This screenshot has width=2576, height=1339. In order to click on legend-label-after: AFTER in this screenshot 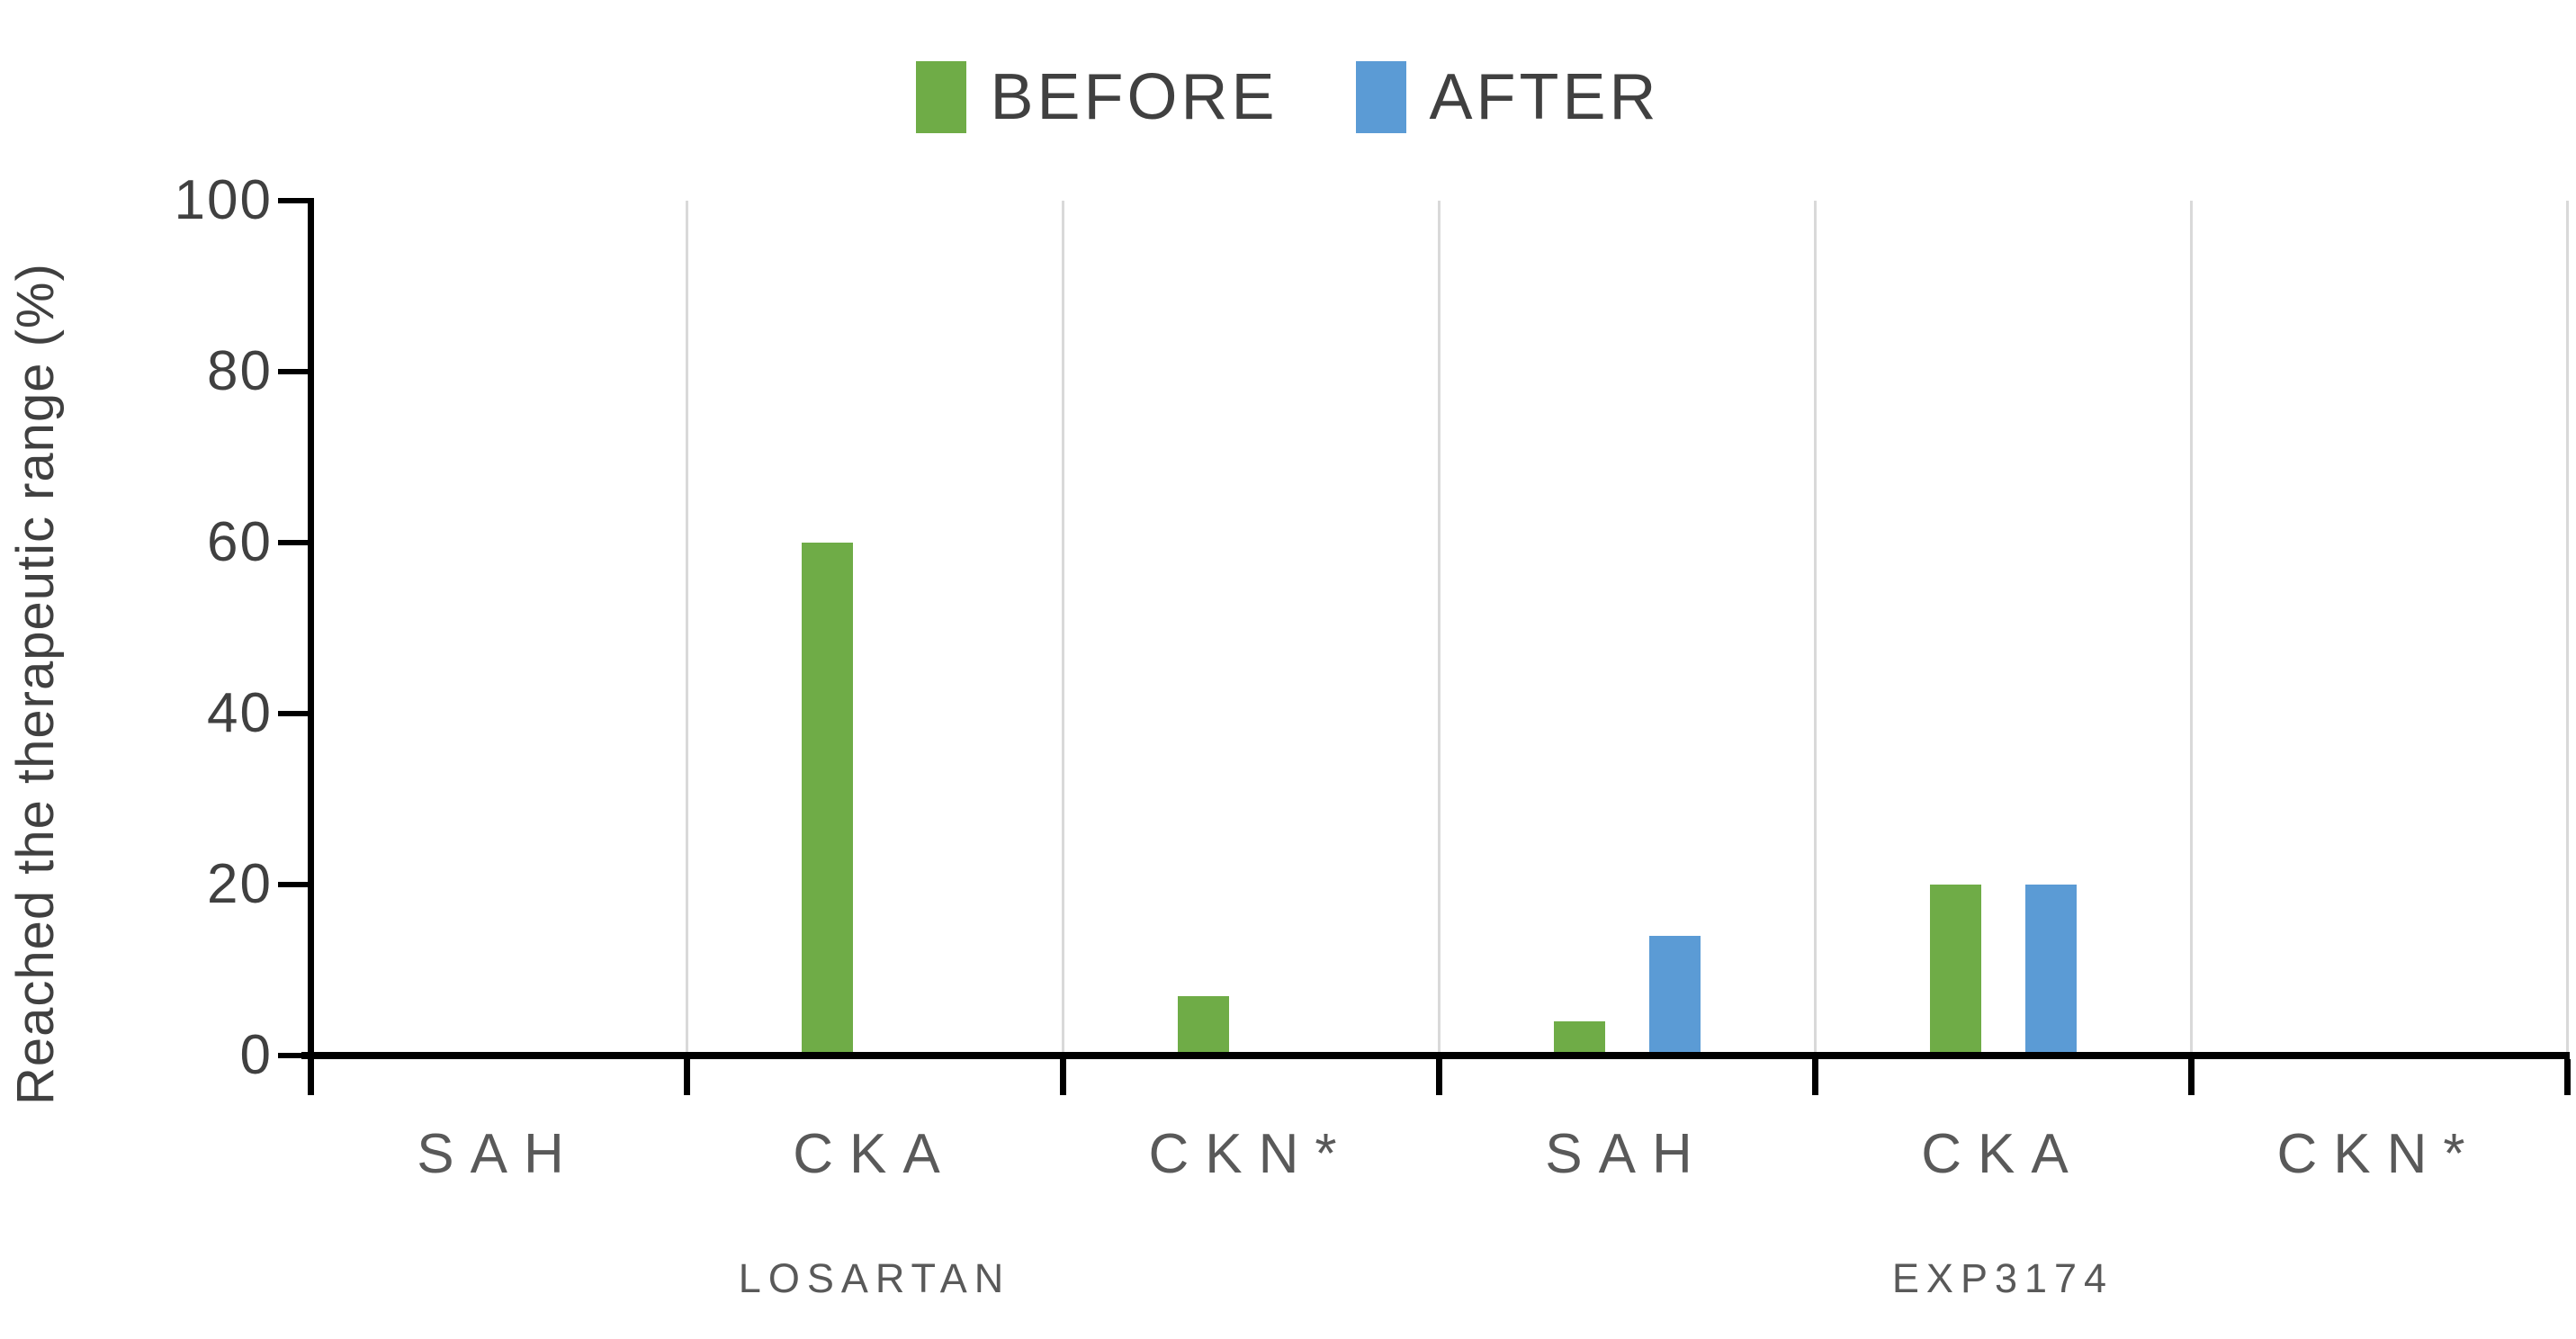, I will do `click(1545, 97)`.